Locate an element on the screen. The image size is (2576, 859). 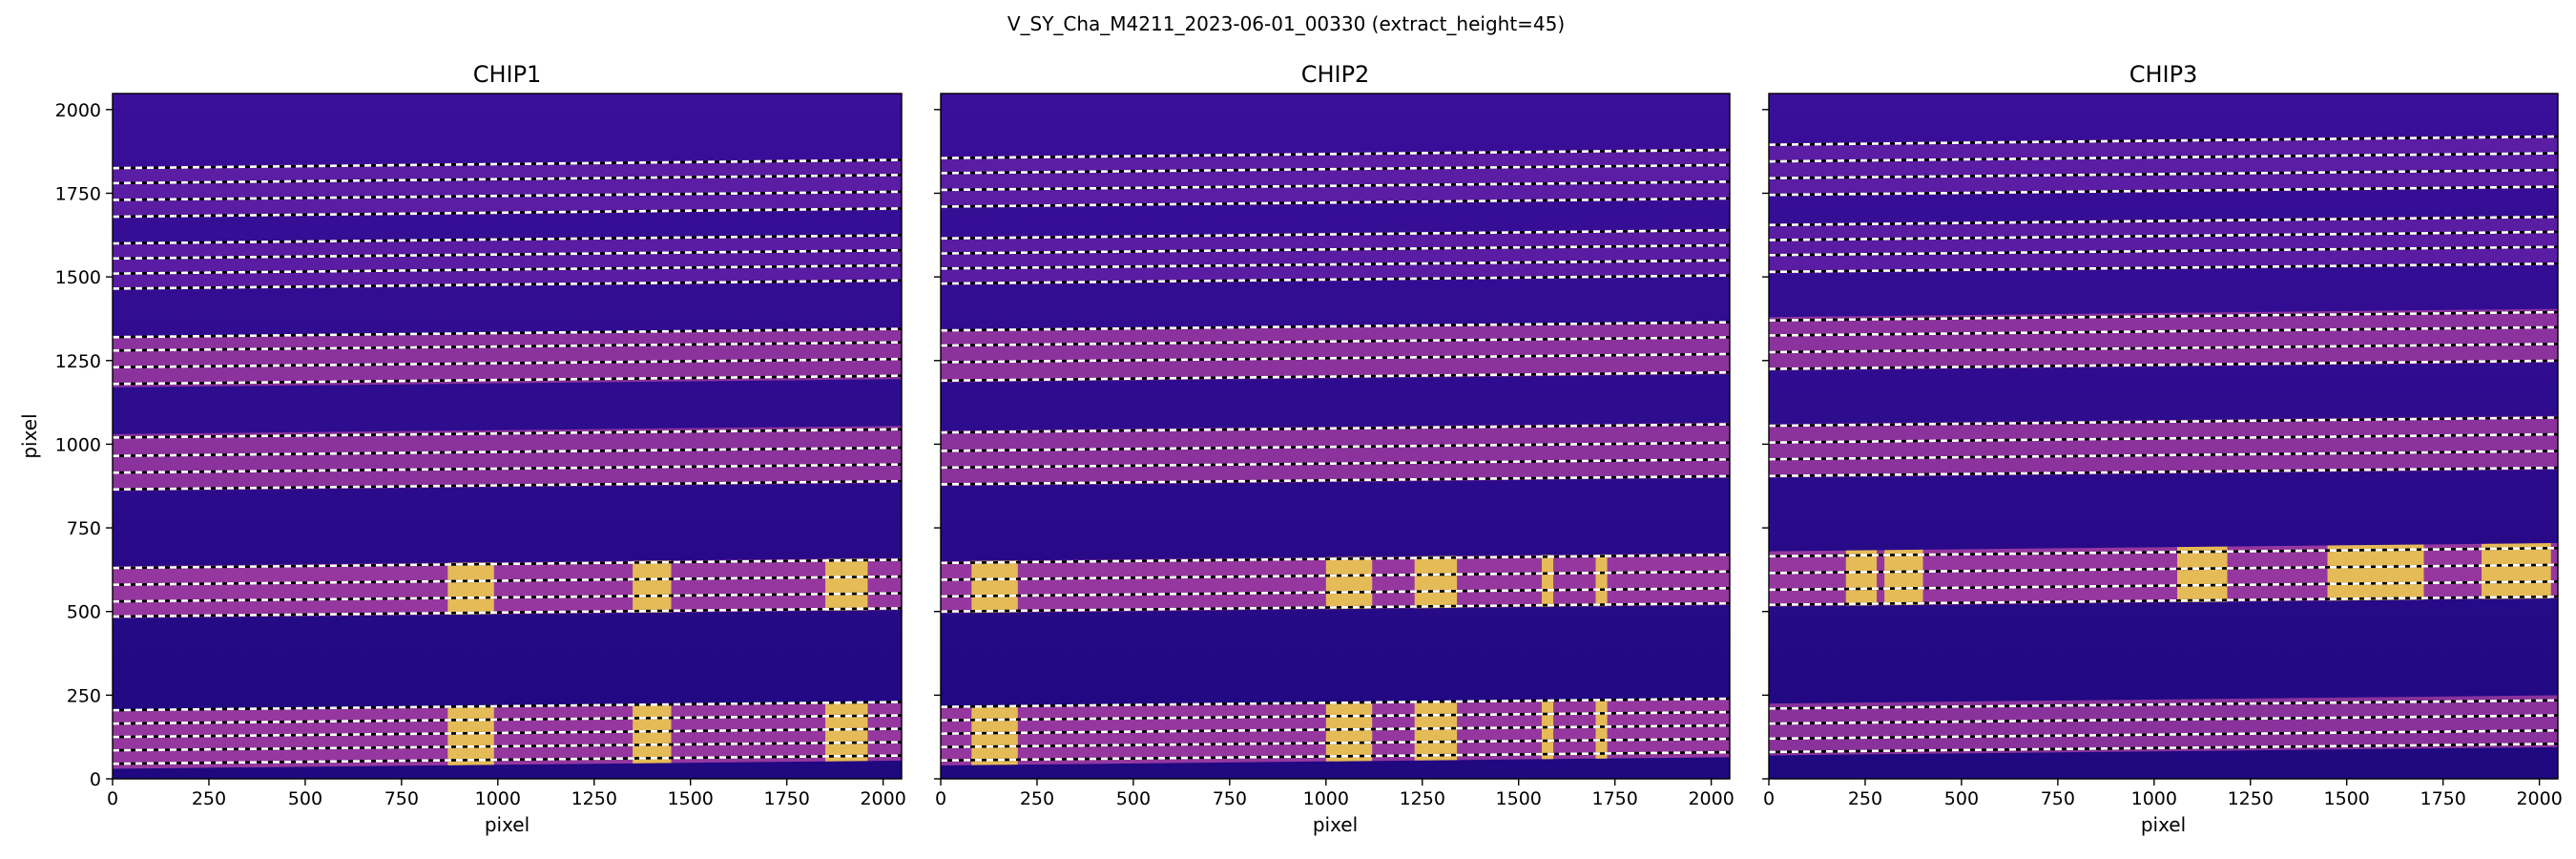
y-tick-label: 1000 is located at coordinates (78, 444).